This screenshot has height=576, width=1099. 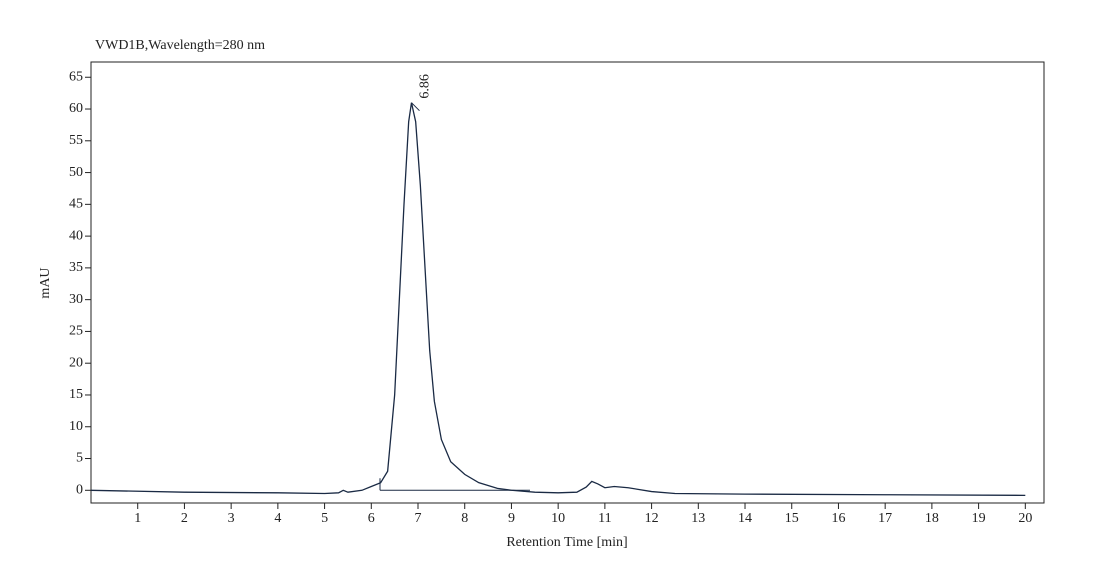 What do you see at coordinates (566, 542) in the screenshot?
I see `x-axis-label: Retention Time [min]` at bounding box center [566, 542].